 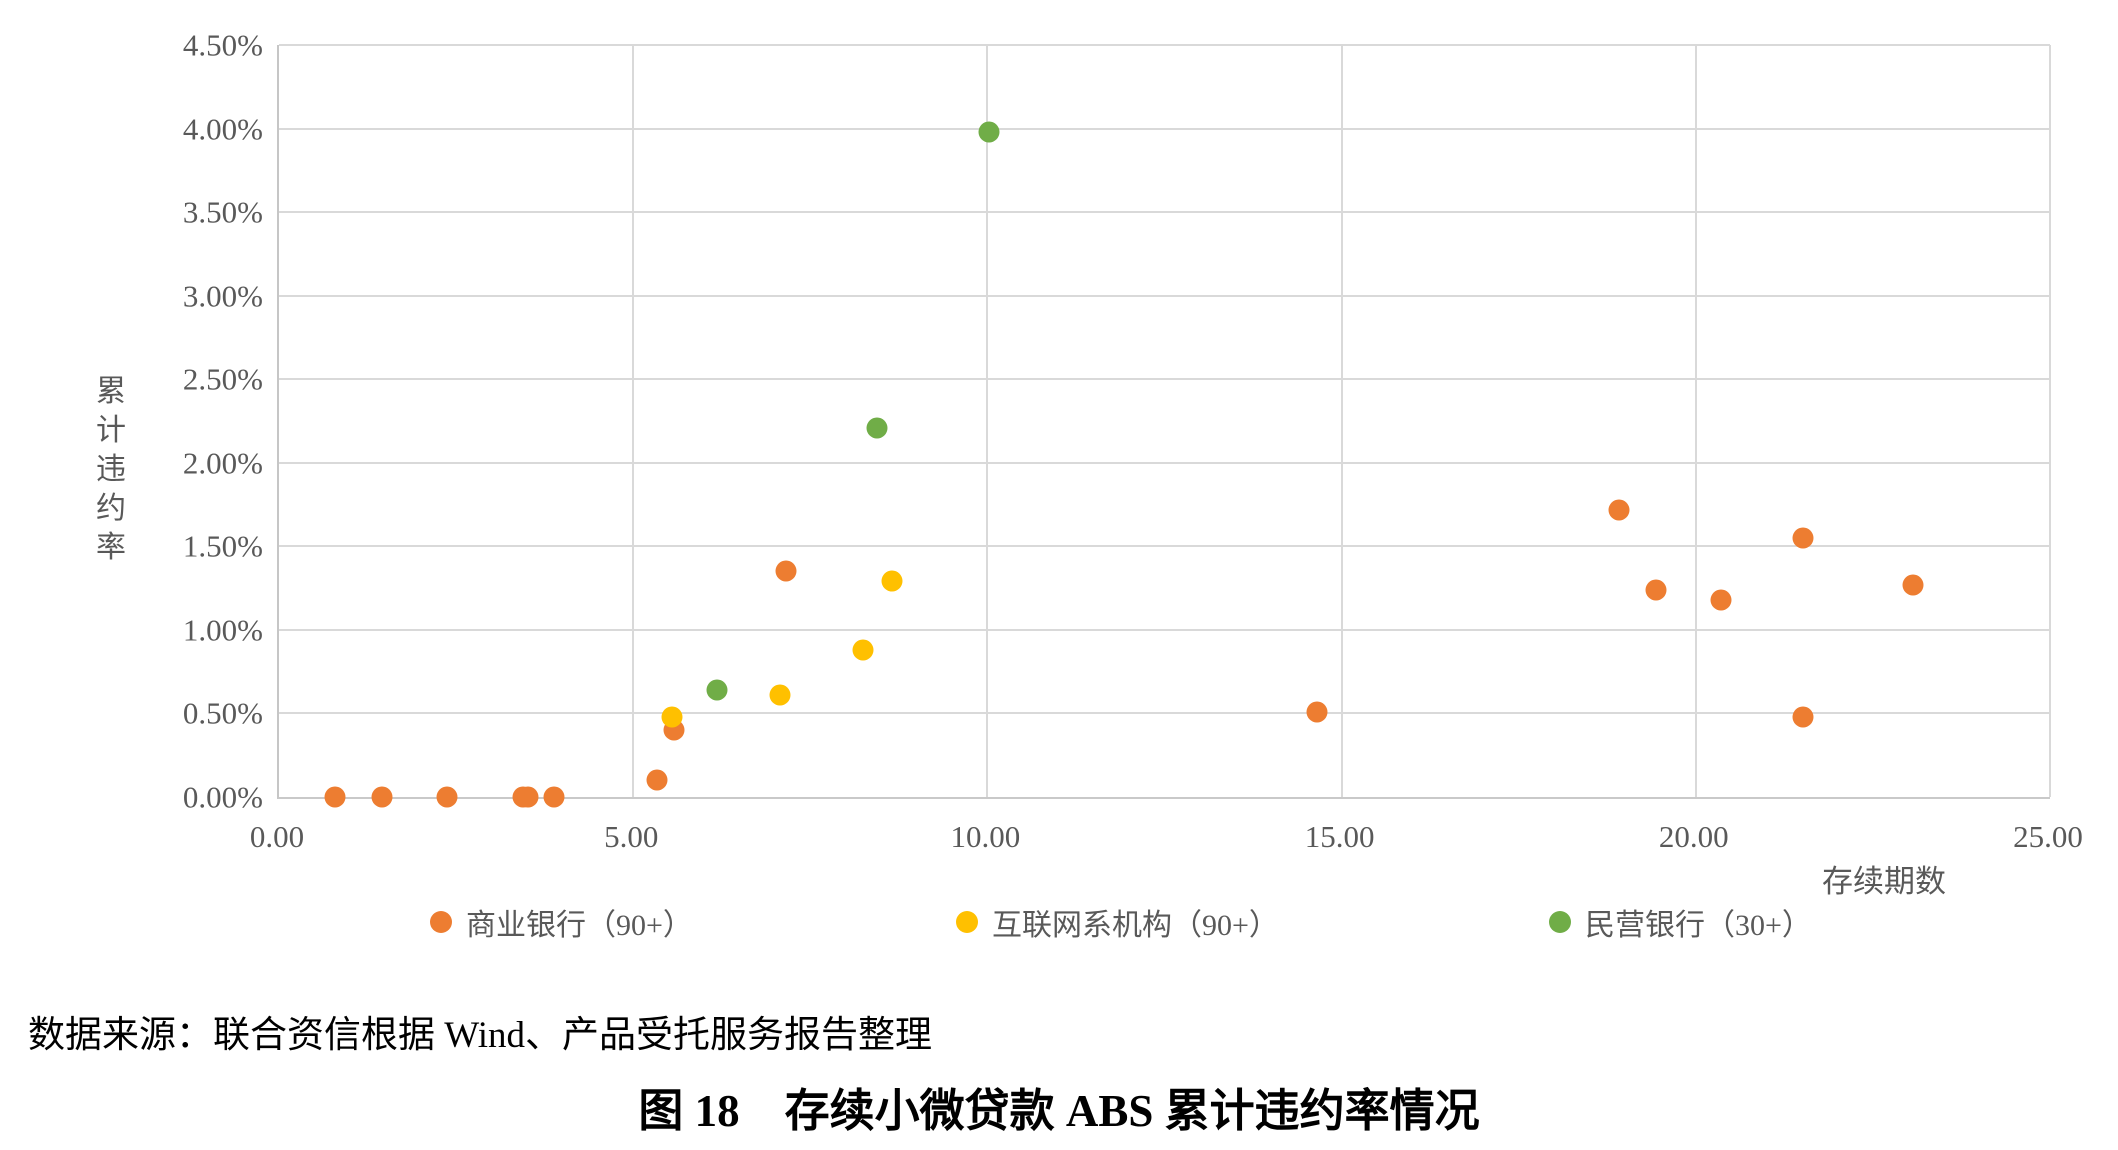 I want to click on figure-caption: 图 18 存续小微贷款 ABS 累计违约率情况, so click(x=1059, y=1111).